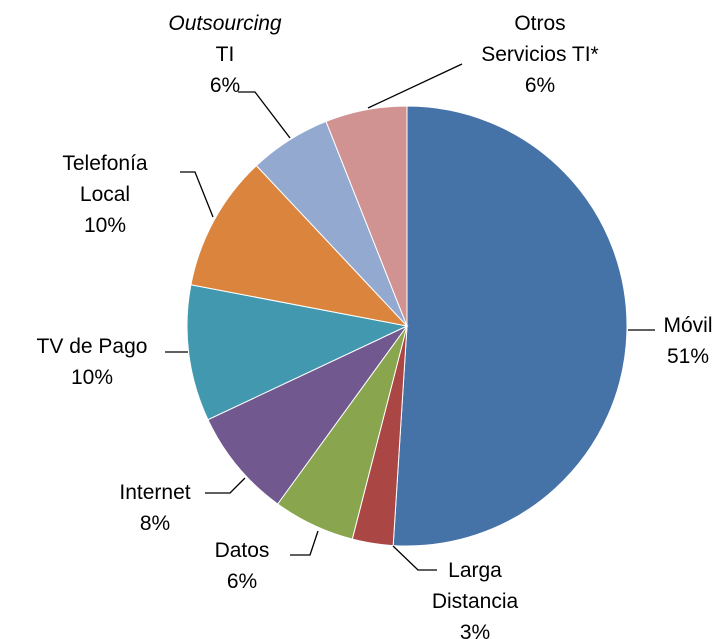 Image resolution: width=727 pixels, height=639 pixels. Describe the element at coordinates (539, 39) in the screenshot. I see `slice-label: Otros Servicios TI*` at that location.